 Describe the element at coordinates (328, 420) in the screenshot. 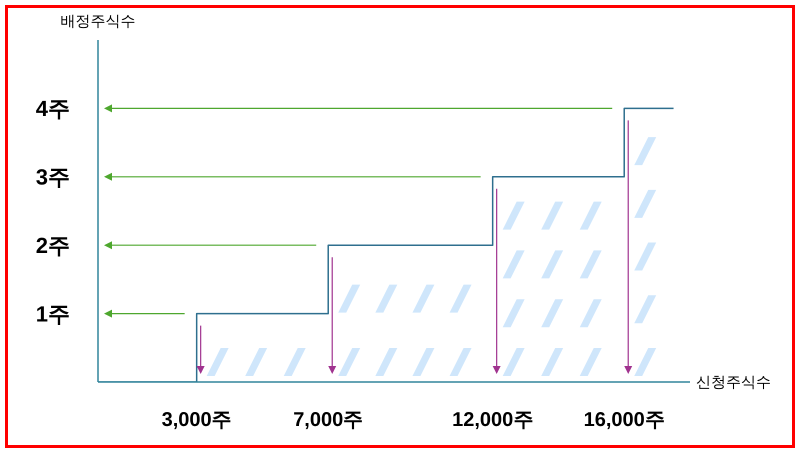

I see `x-tick-label: 7,000주` at that location.